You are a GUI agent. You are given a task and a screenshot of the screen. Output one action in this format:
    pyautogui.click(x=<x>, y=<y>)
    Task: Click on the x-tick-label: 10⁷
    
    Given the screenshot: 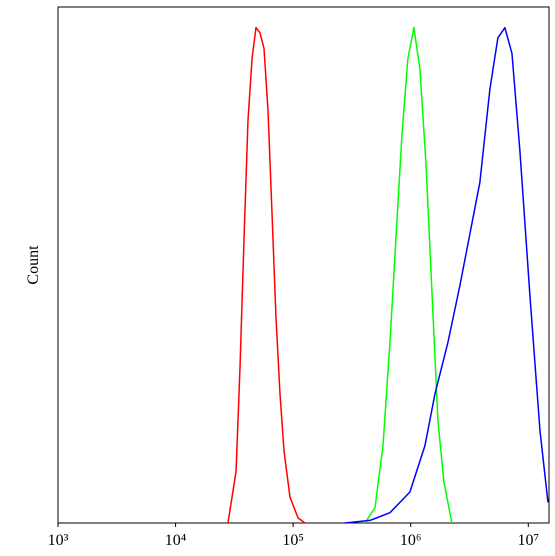 What is the action you would take?
    pyautogui.click(x=529, y=540)
    